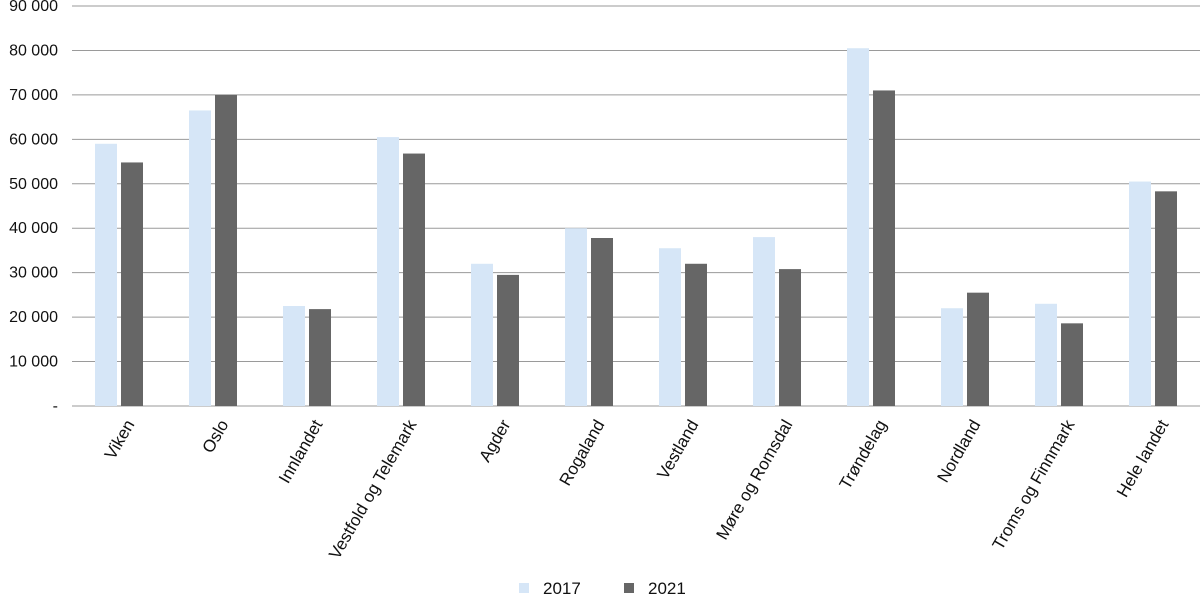 This screenshot has width=1200, height=598. What do you see at coordinates (33, 317) in the screenshot?
I see `y-tick-label: 20 000` at bounding box center [33, 317].